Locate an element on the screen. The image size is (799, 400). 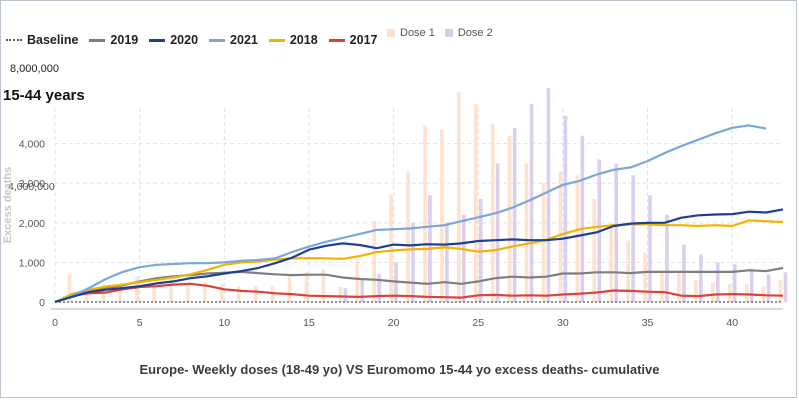
legend-label-2021: 2021 is located at coordinates (244, 40).